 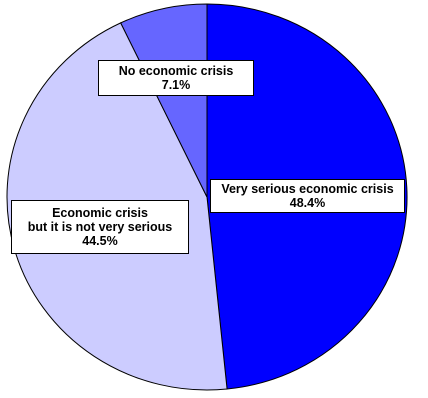 I want to click on slice-value-text: 44.5%, so click(x=100, y=241).